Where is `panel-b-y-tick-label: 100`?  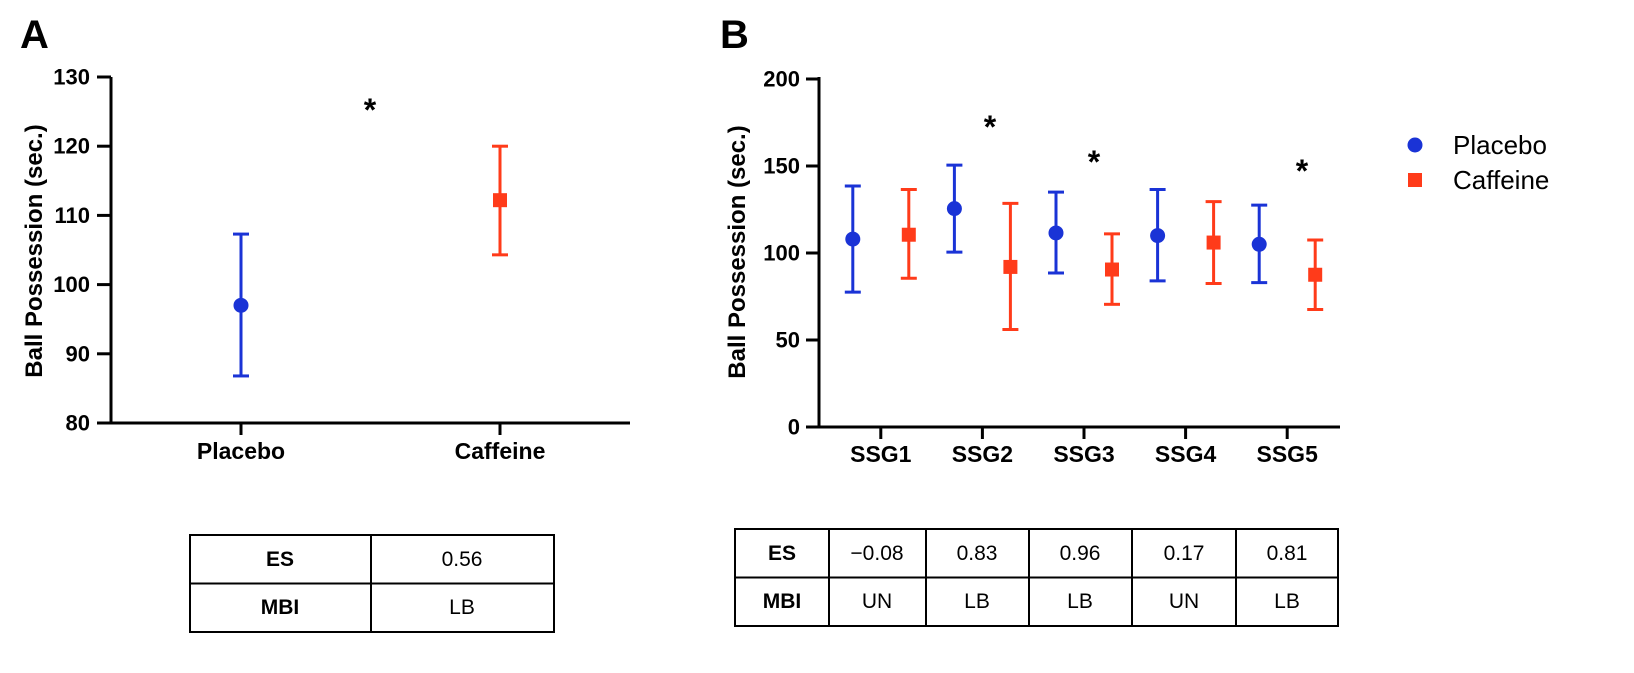
panel-b-y-tick-label: 100 is located at coordinates (781, 253).